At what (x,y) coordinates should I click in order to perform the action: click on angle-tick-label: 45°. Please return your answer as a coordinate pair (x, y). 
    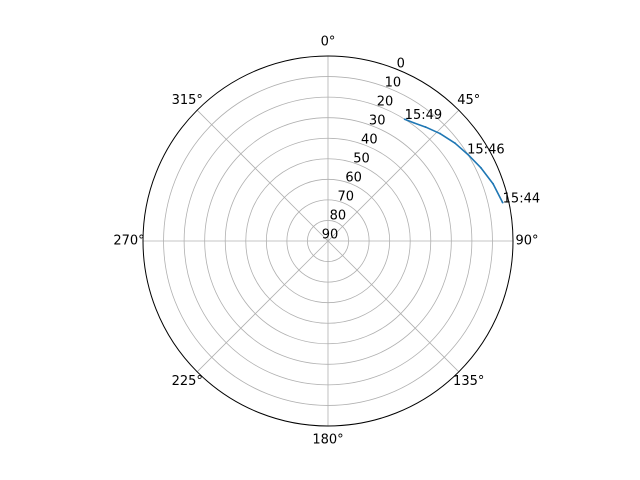
    Looking at the image, I should click on (468, 100).